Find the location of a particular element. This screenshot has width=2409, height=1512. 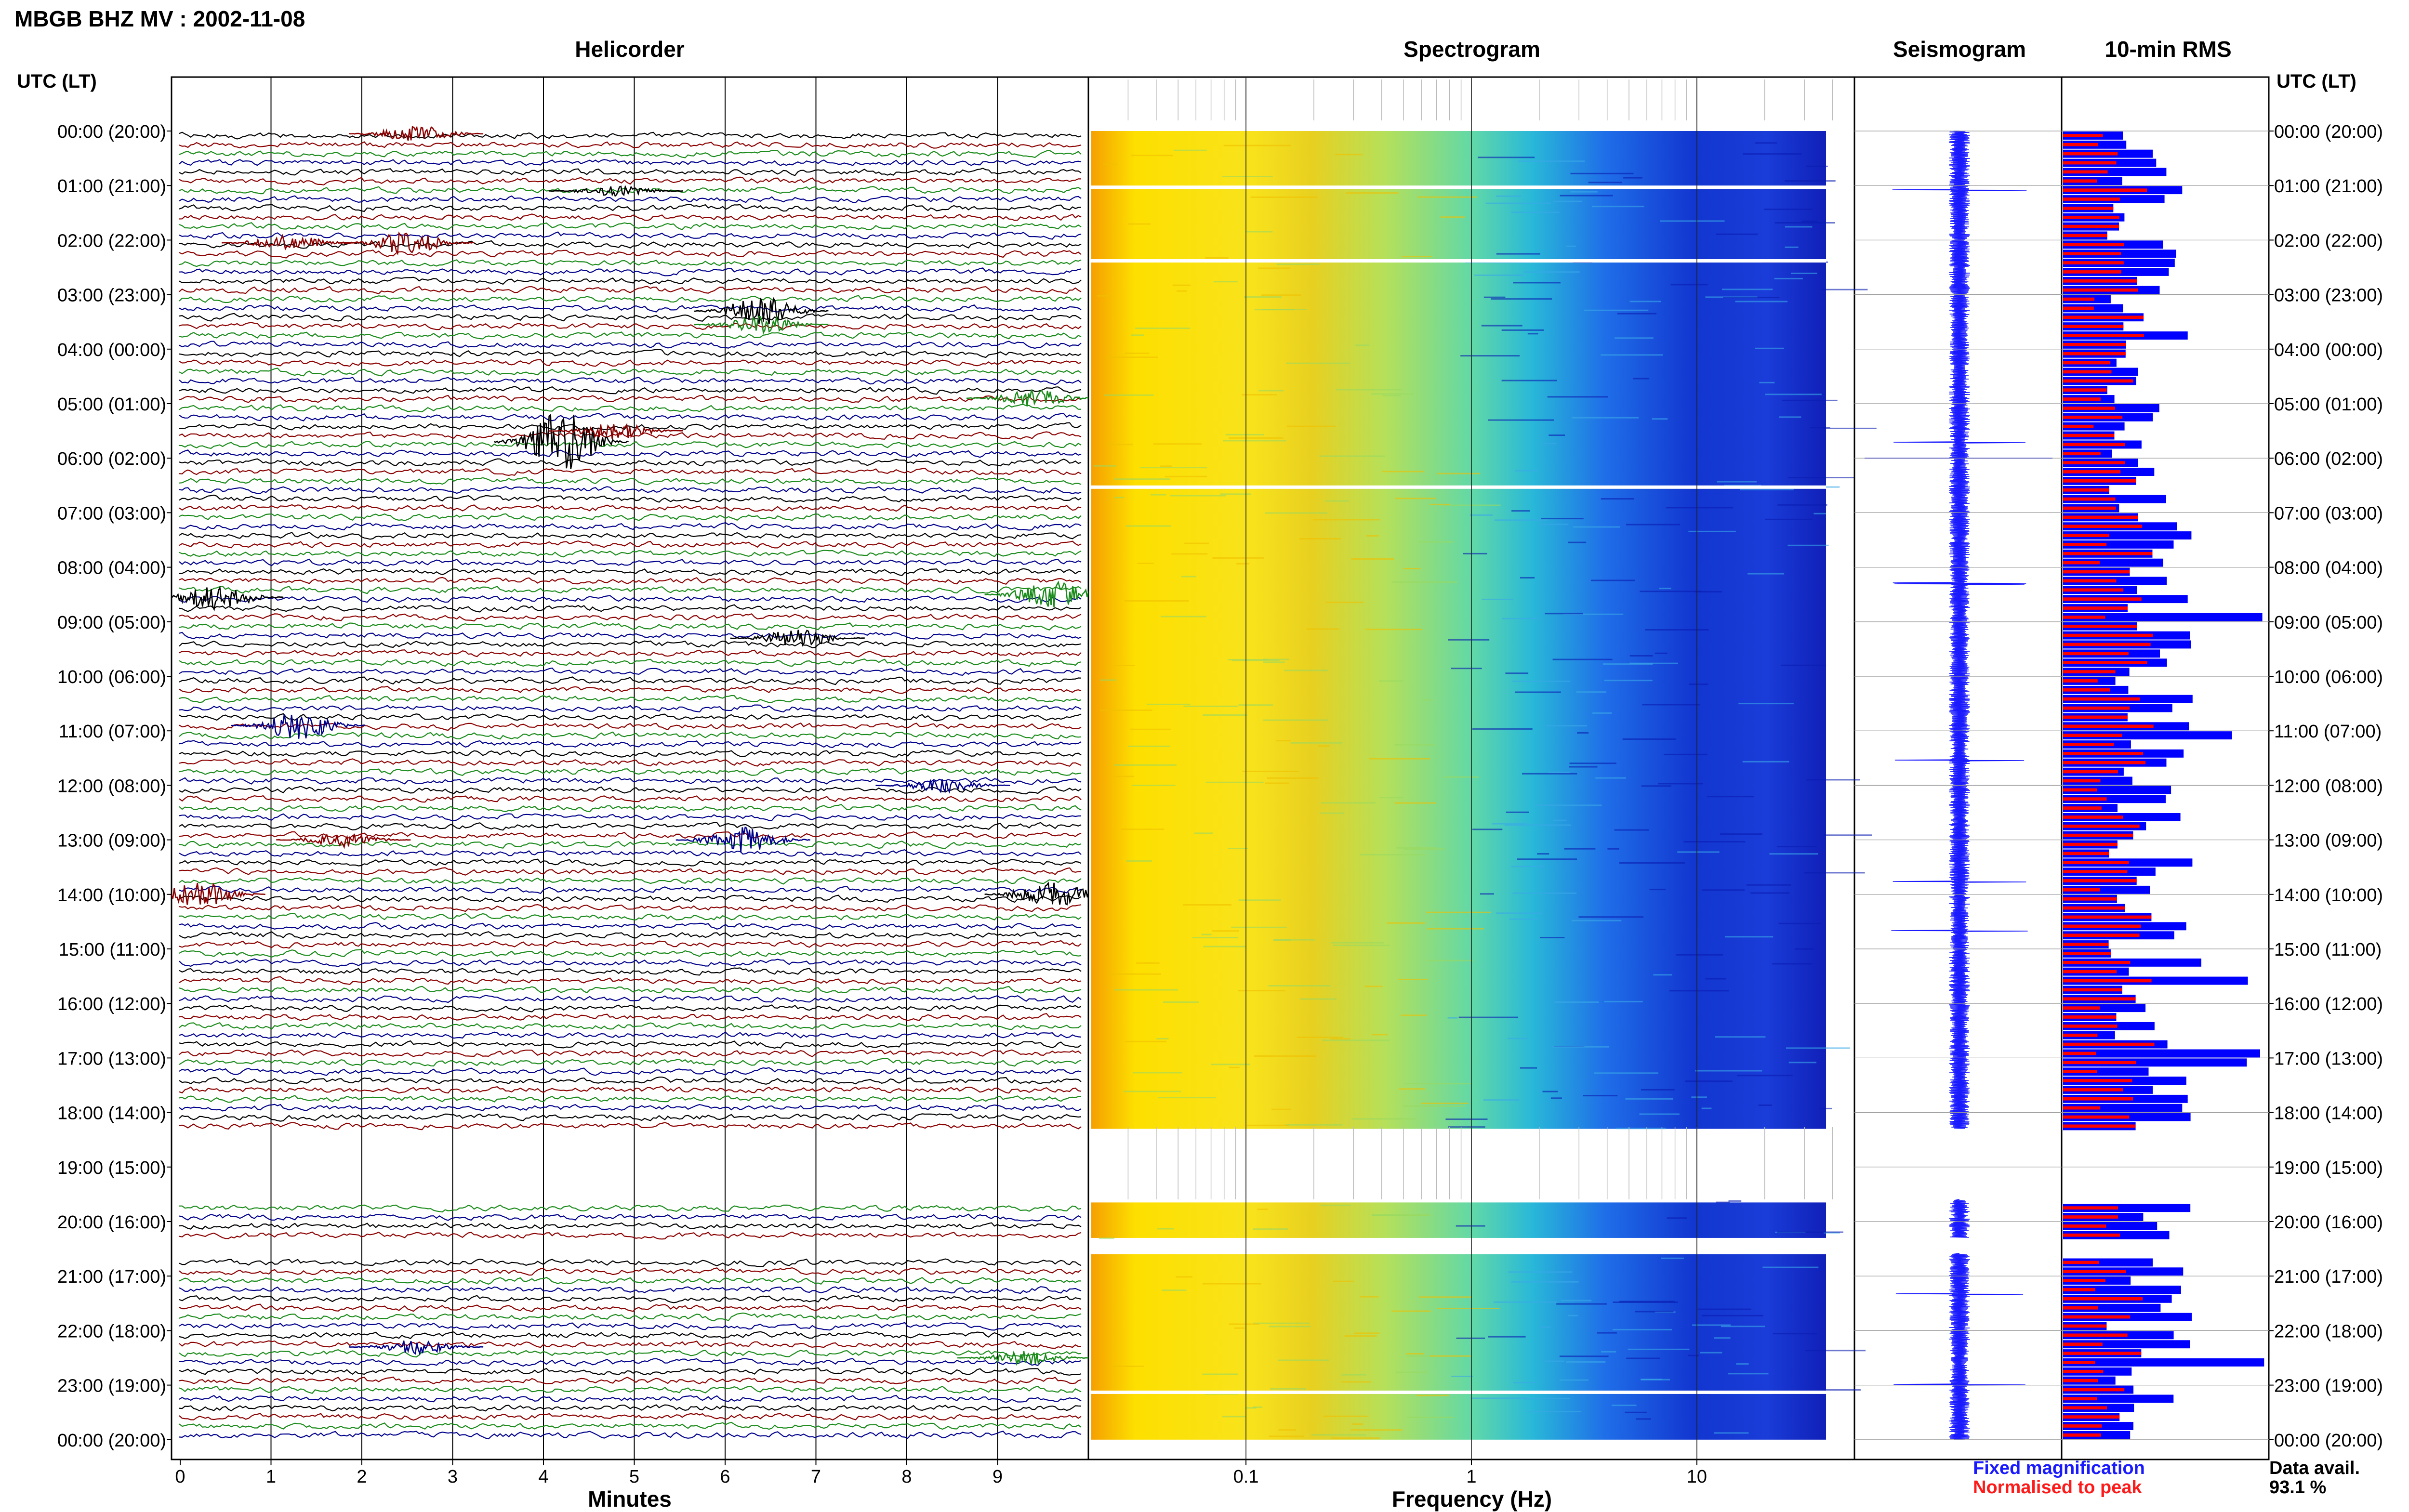

hour-label-right: 00:00 (20:00) is located at coordinates (2328, 132).